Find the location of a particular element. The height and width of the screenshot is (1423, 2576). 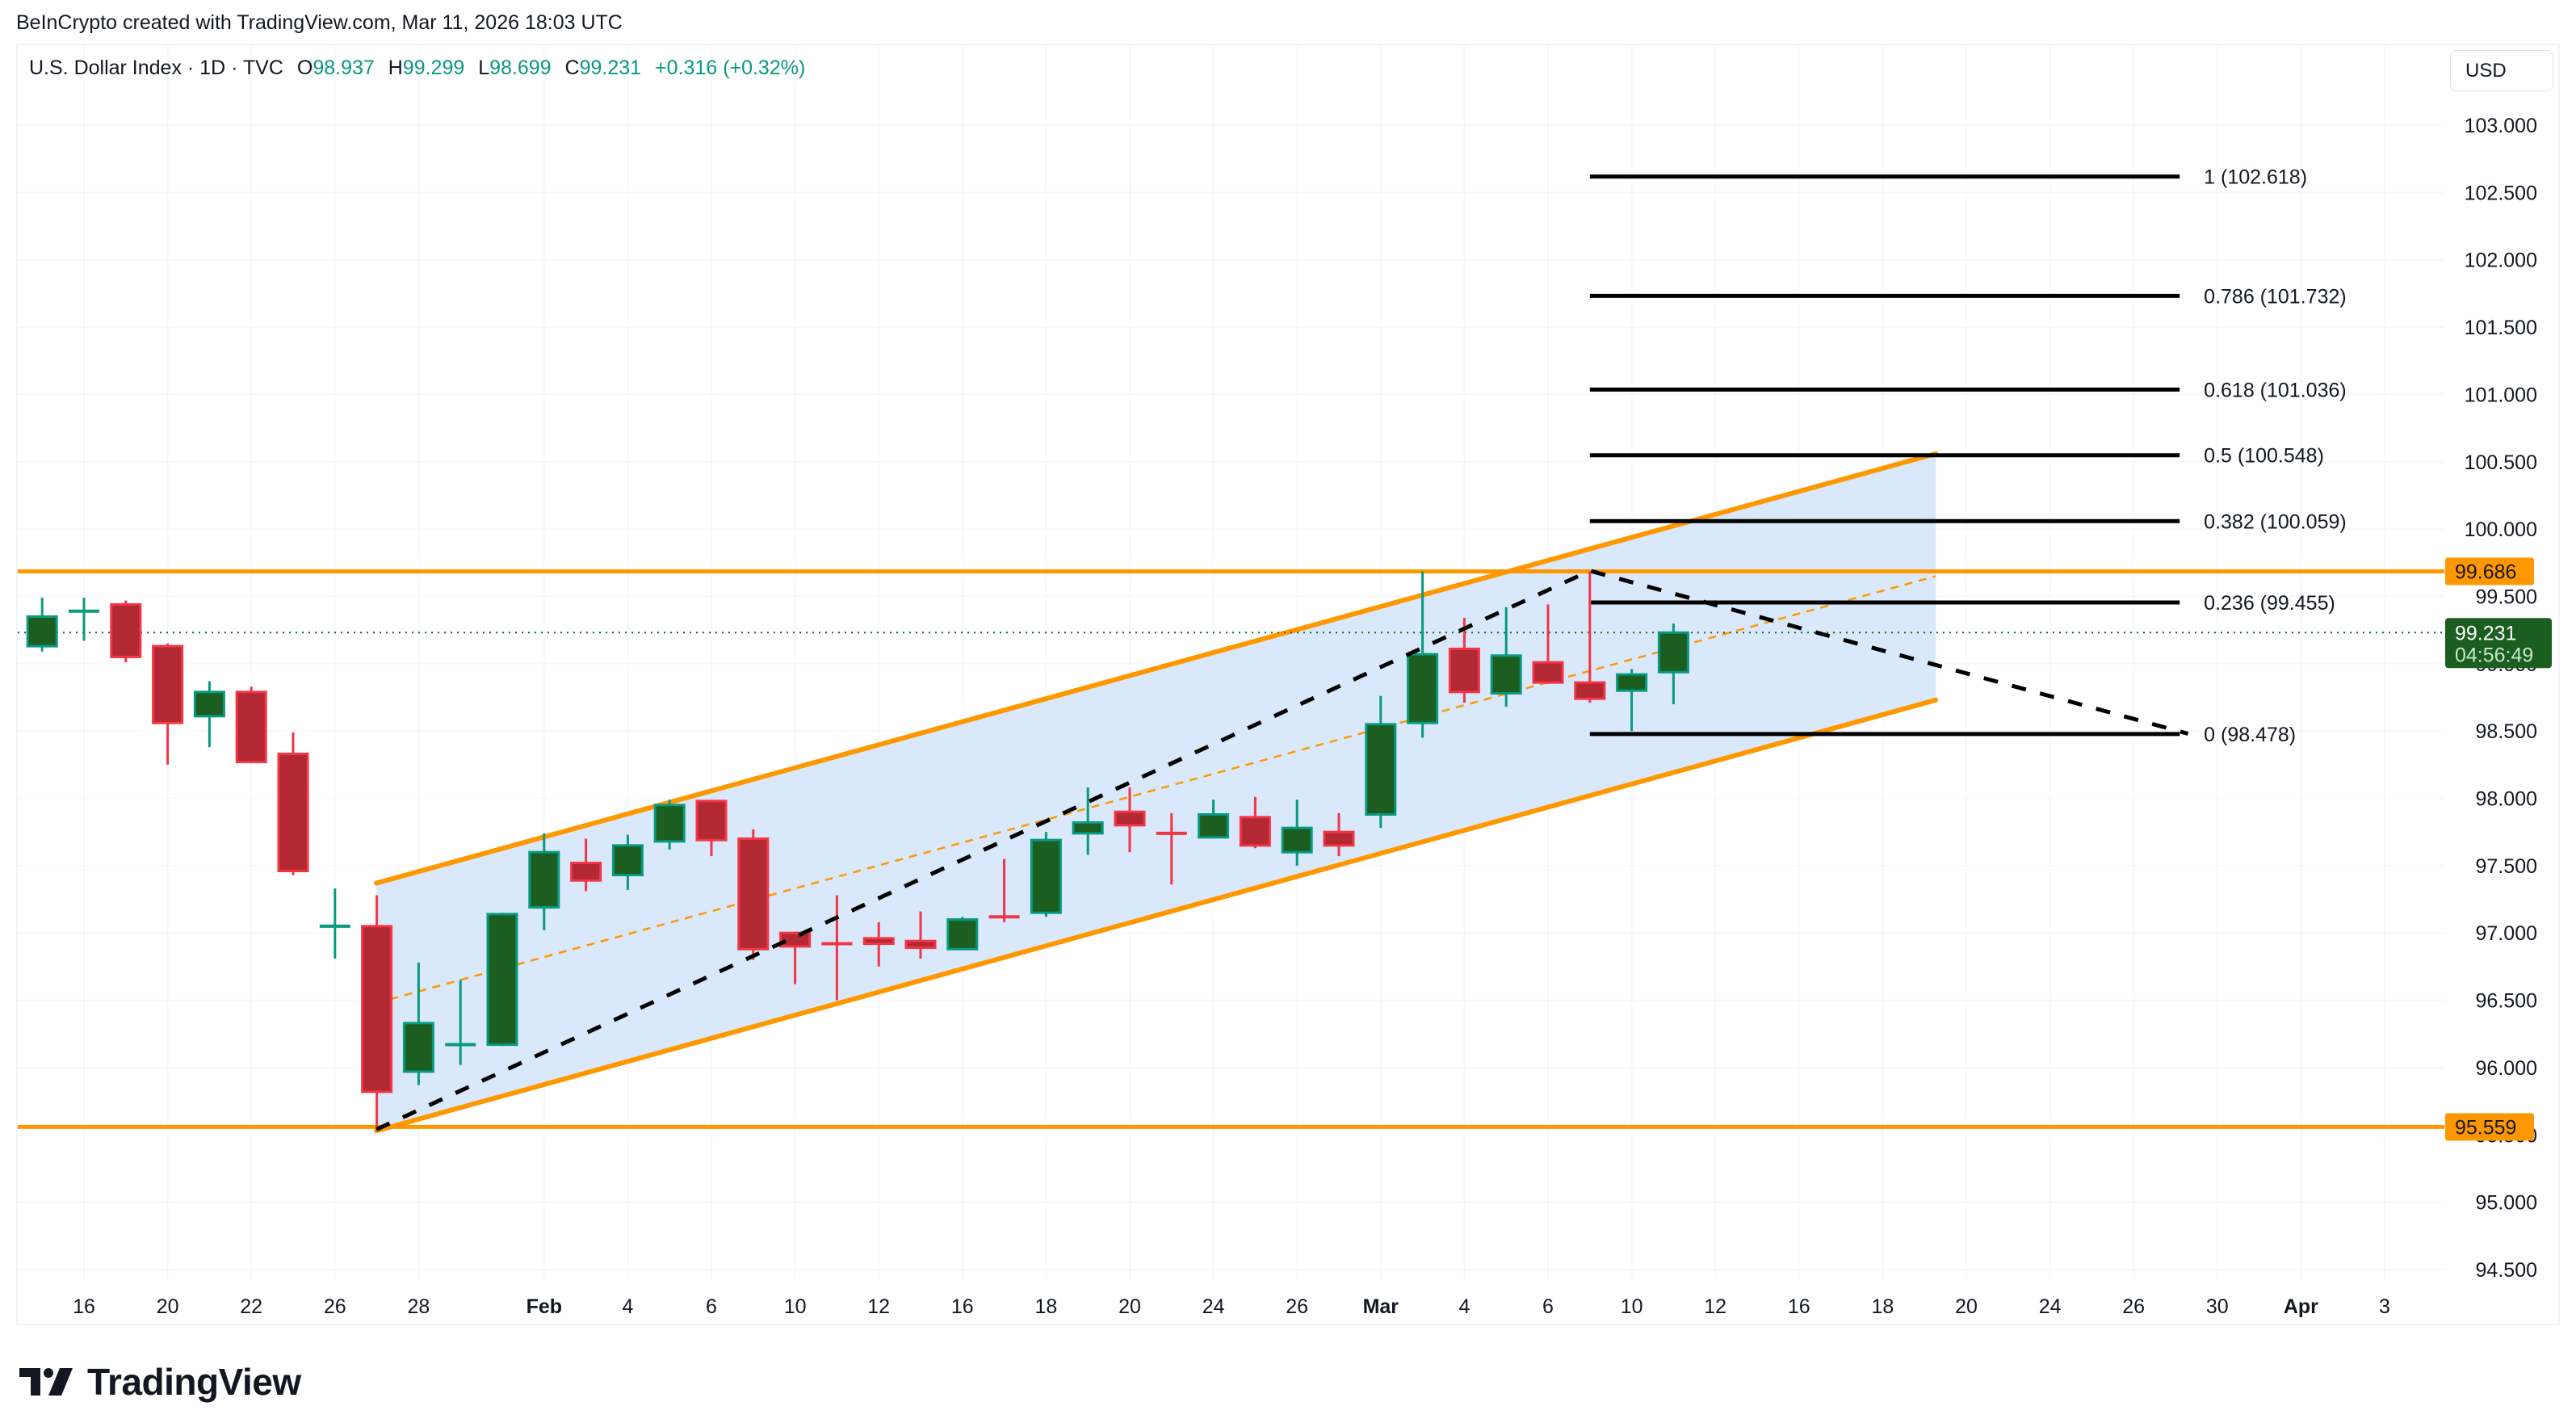

price-axis-label: 96.500 is located at coordinates (2506, 1001).